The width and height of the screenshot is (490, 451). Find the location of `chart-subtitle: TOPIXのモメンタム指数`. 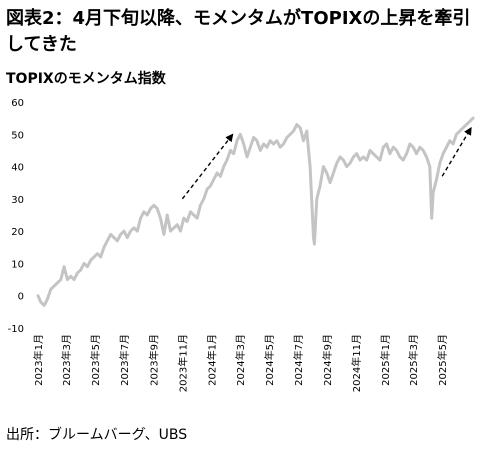

chart-subtitle: TOPIXのモメンタム指数 is located at coordinates (86, 79).